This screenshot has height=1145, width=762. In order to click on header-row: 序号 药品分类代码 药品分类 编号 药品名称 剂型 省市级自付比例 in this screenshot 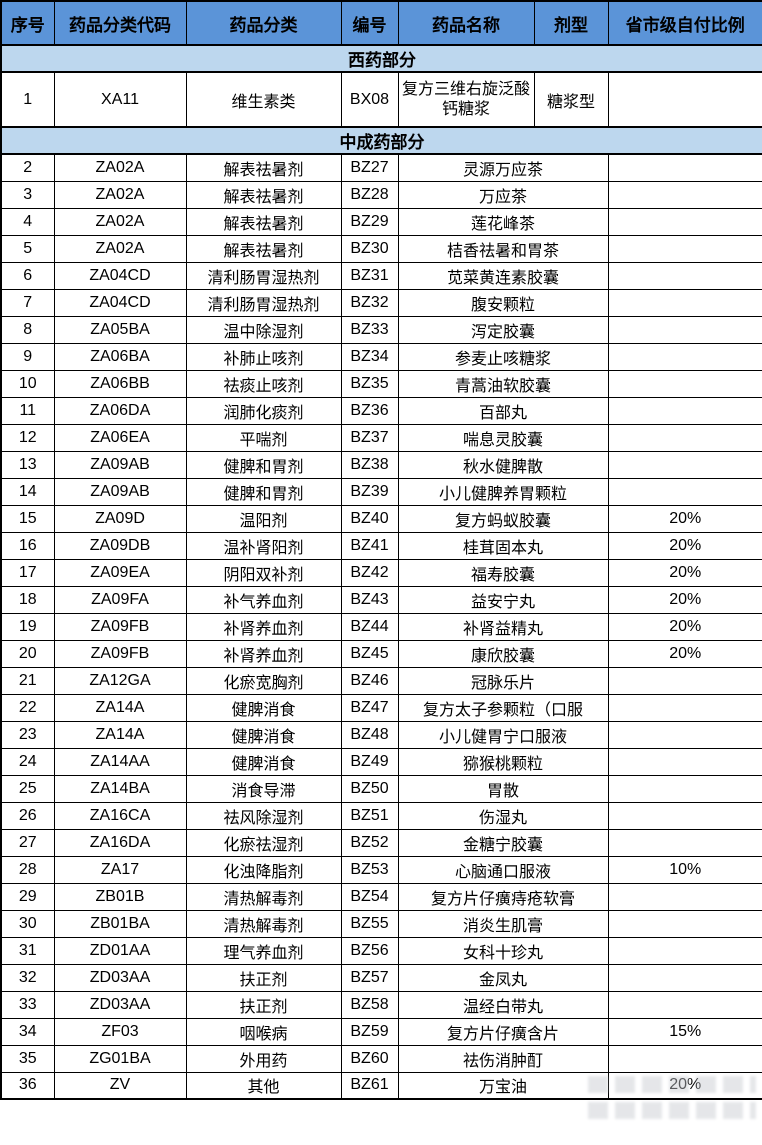, I will do `click(381, 23)`.